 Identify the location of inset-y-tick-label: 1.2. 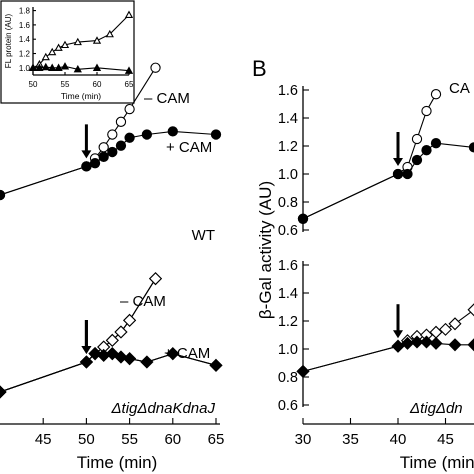
(25, 54).